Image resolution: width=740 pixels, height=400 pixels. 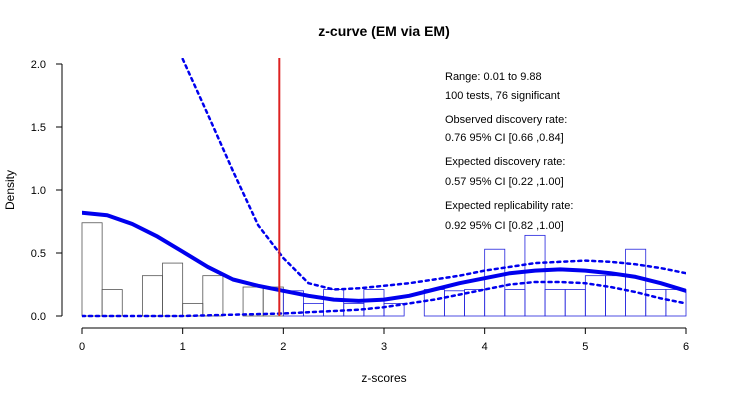 I want to click on x-tick-label: 4, so click(x=485, y=347).